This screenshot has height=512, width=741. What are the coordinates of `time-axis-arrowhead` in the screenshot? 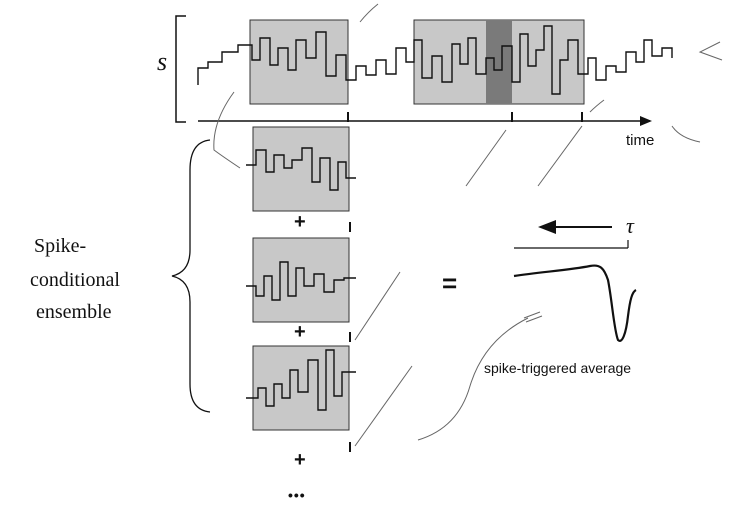 It's located at (646, 121).